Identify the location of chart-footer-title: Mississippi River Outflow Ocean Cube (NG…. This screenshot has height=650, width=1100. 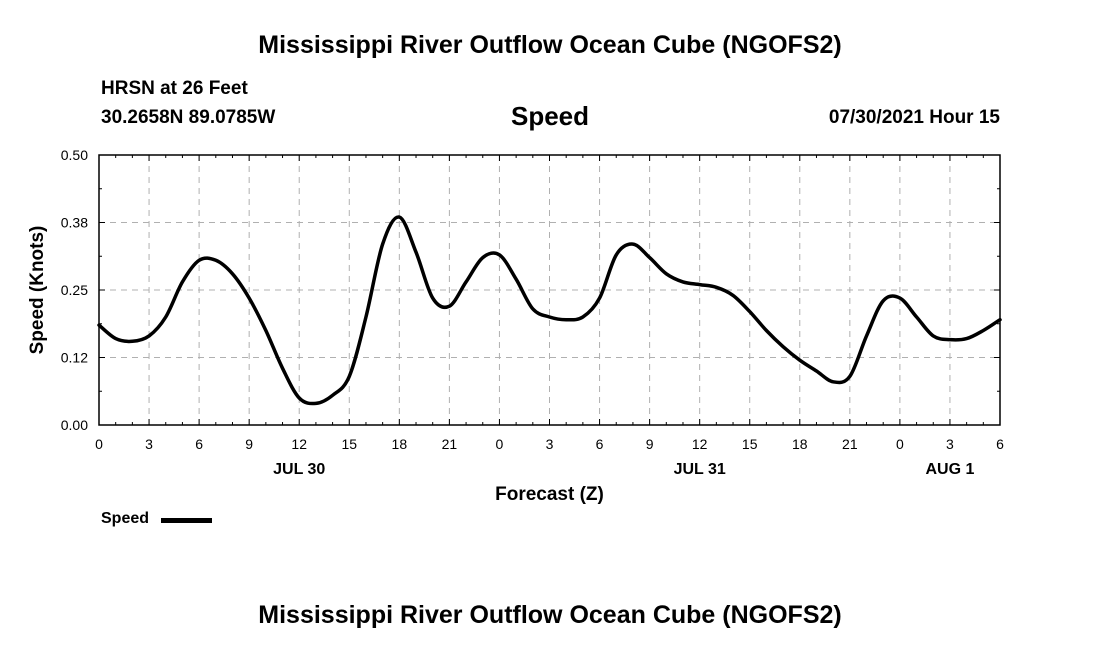
(550, 615).